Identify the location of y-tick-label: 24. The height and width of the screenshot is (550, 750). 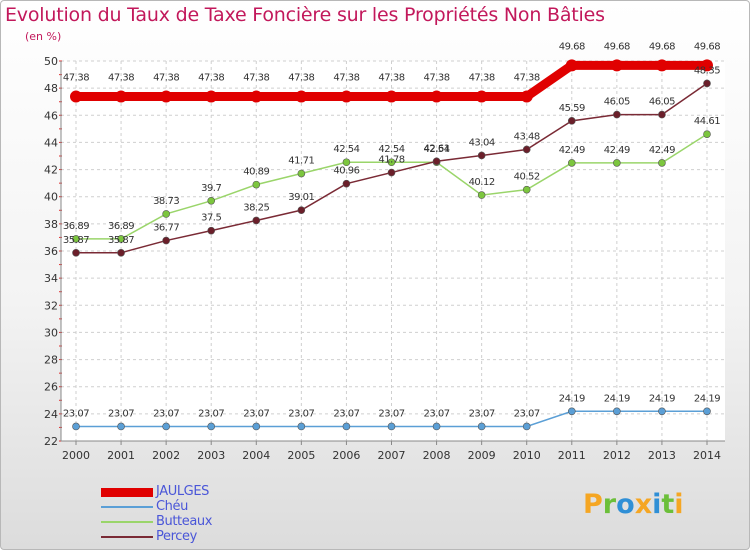
(51, 414).